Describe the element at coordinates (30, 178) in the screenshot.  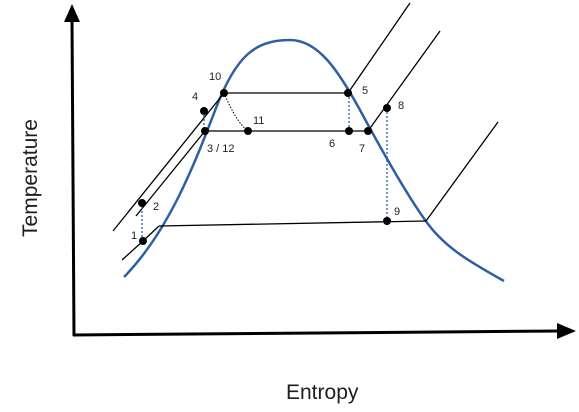
I see `y-axis-title: Temperature` at that location.